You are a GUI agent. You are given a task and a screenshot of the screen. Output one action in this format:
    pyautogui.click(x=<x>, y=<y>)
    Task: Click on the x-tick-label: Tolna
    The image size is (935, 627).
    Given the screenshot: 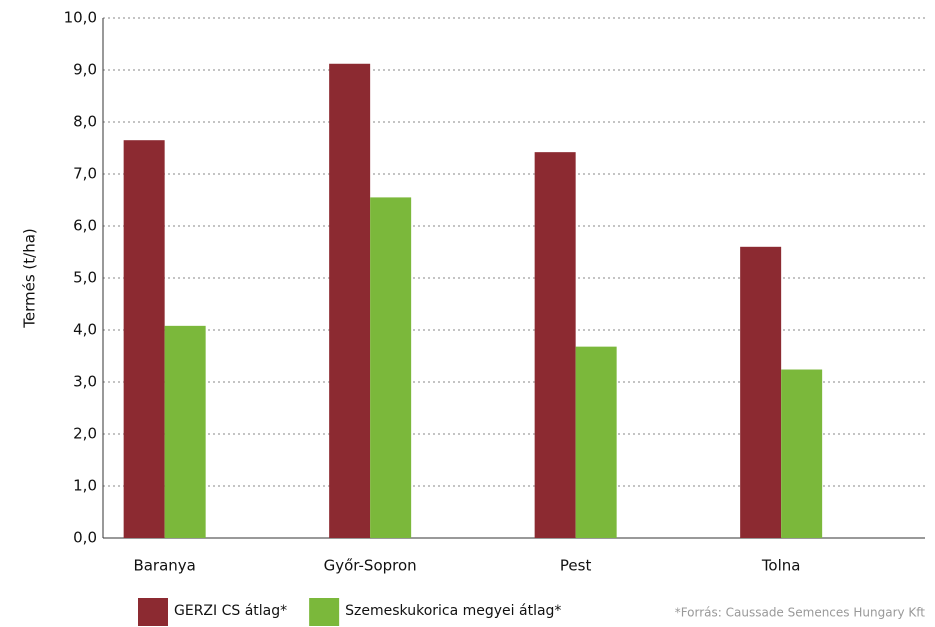 What is the action you would take?
    pyautogui.click(x=781, y=566)
    